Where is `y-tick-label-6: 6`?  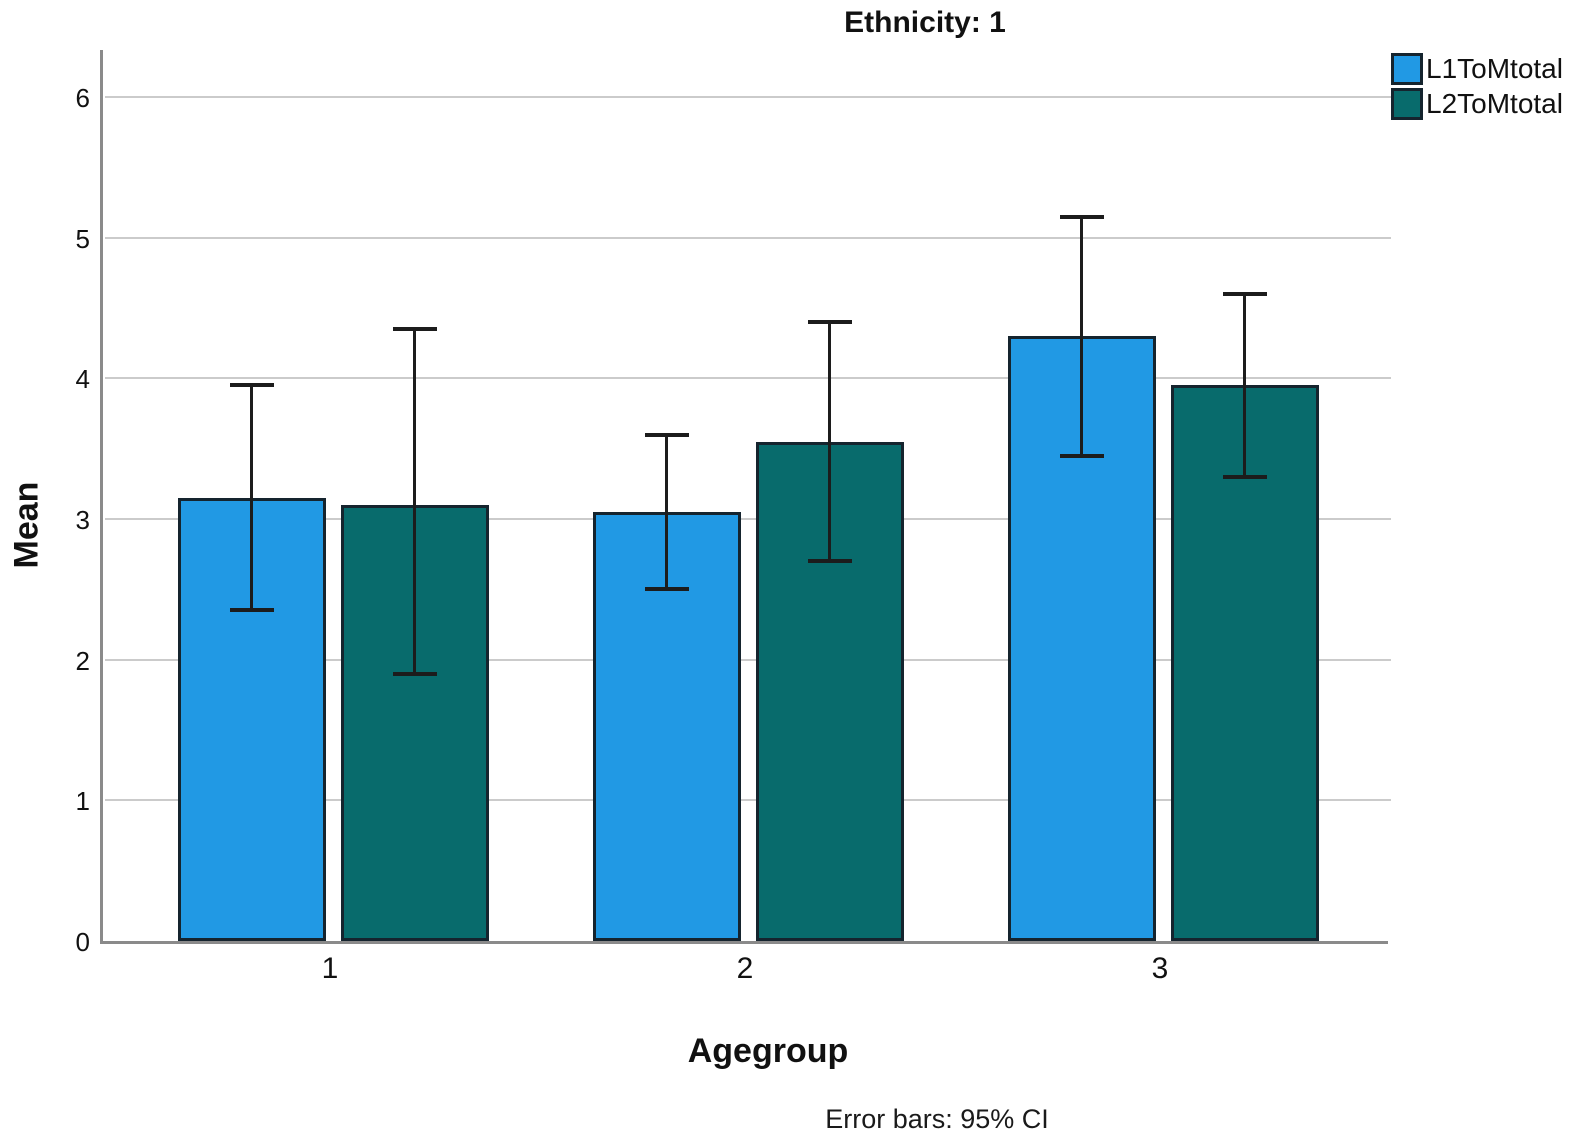 y-tick-label-6: 6 is located at coordinates (82, 98).